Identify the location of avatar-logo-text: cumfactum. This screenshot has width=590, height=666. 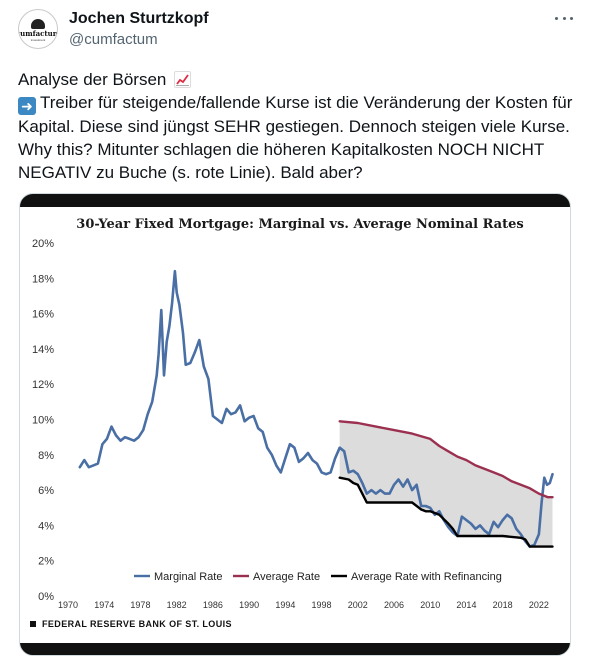
(38, 33).